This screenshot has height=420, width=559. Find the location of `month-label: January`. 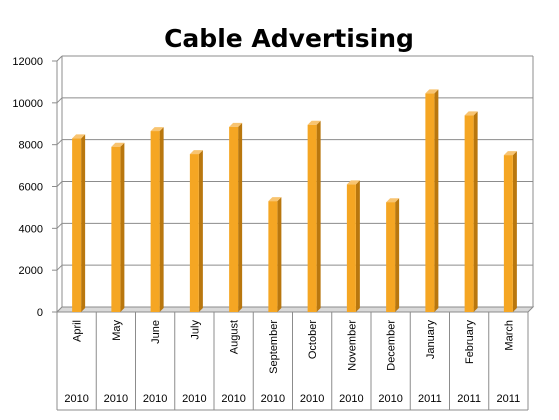

month-label: January is located at coordinates (431, 340).